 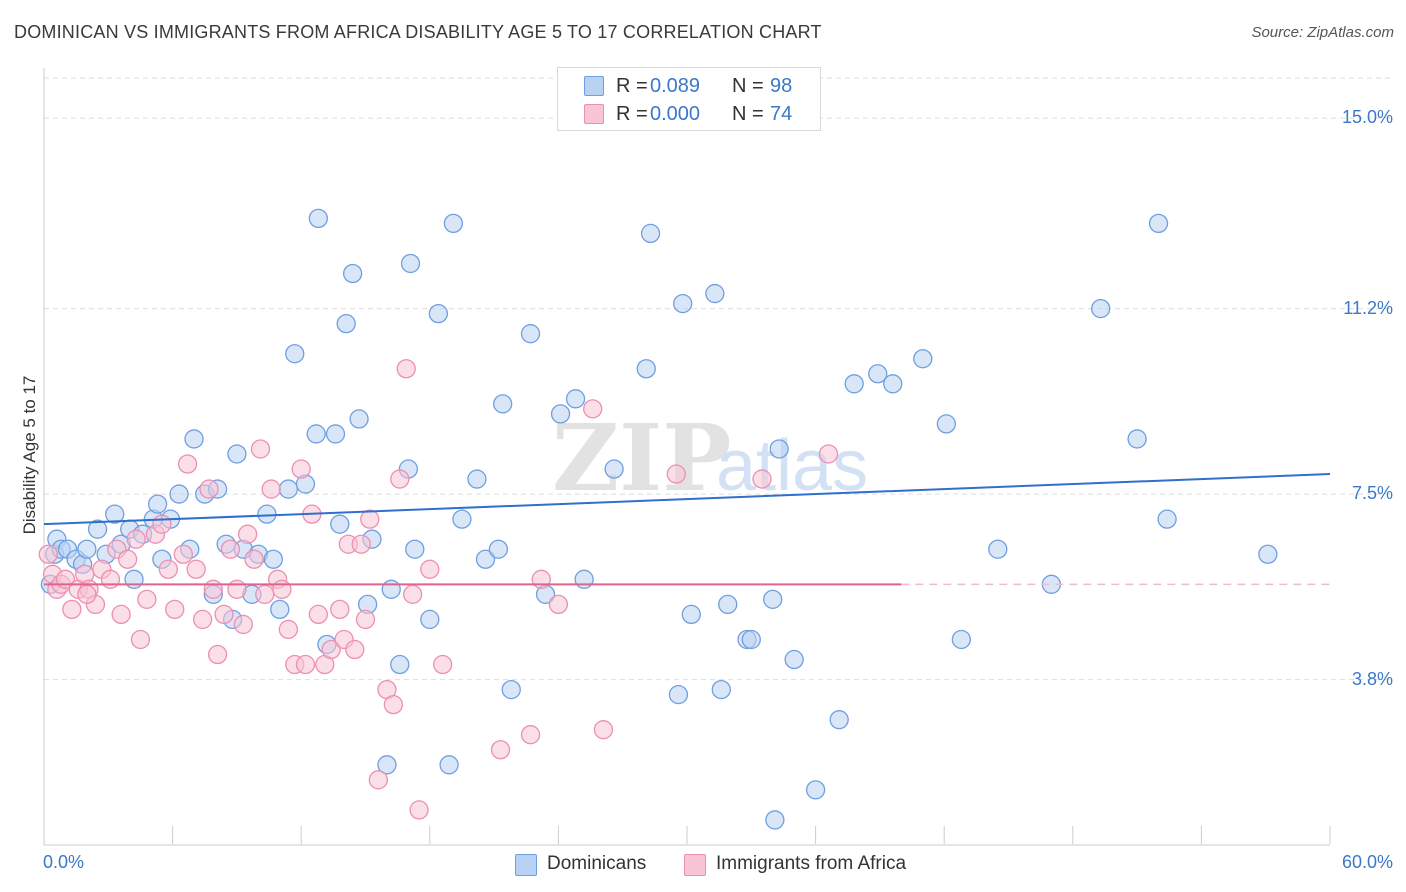 What do you see at coordinates (594, 86) in the screenshot?
I see `legend-swatch-dominicans` at bounding box center [594, 86].